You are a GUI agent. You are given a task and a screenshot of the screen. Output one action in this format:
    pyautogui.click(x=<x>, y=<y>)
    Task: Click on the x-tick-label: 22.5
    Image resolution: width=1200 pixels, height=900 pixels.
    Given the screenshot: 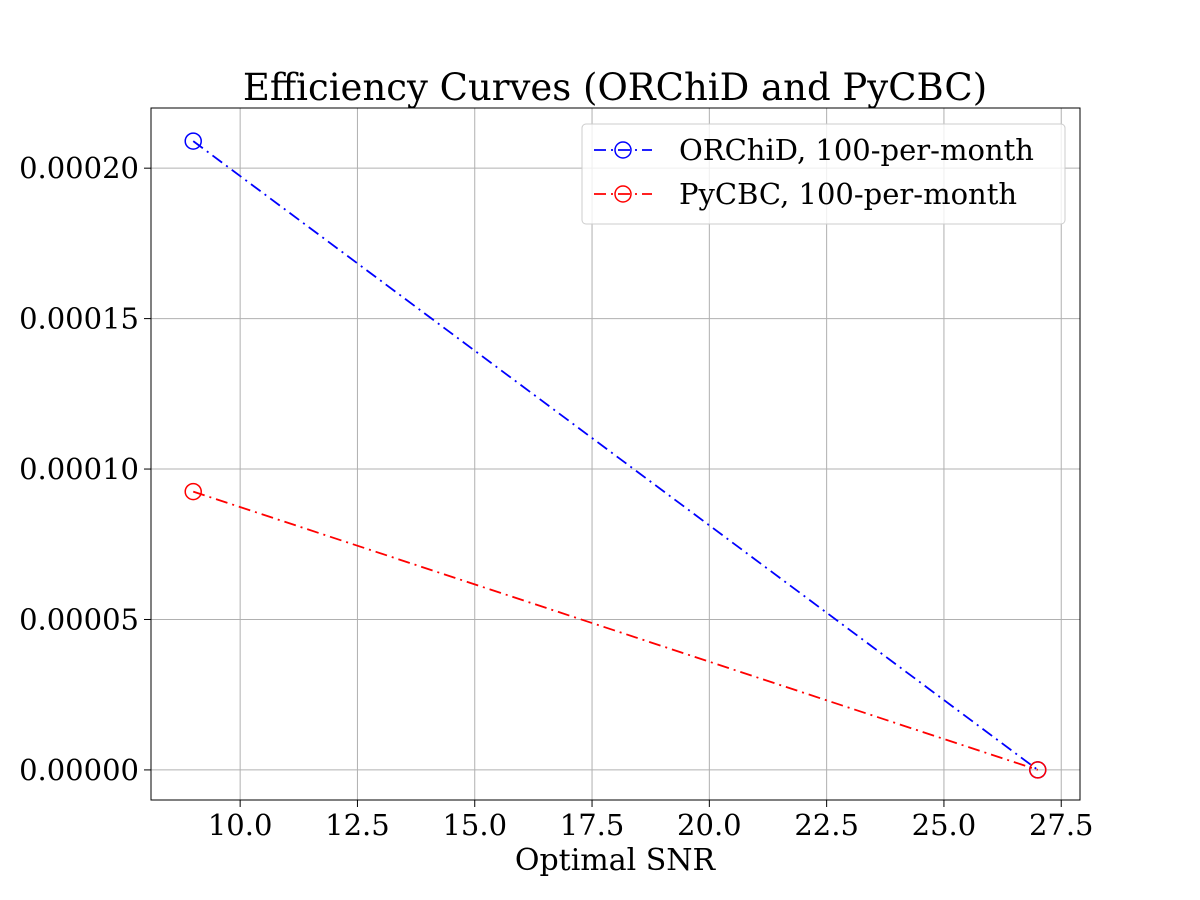 What is the action you would take?
    pyautogui.click(x=826, y=825)
    